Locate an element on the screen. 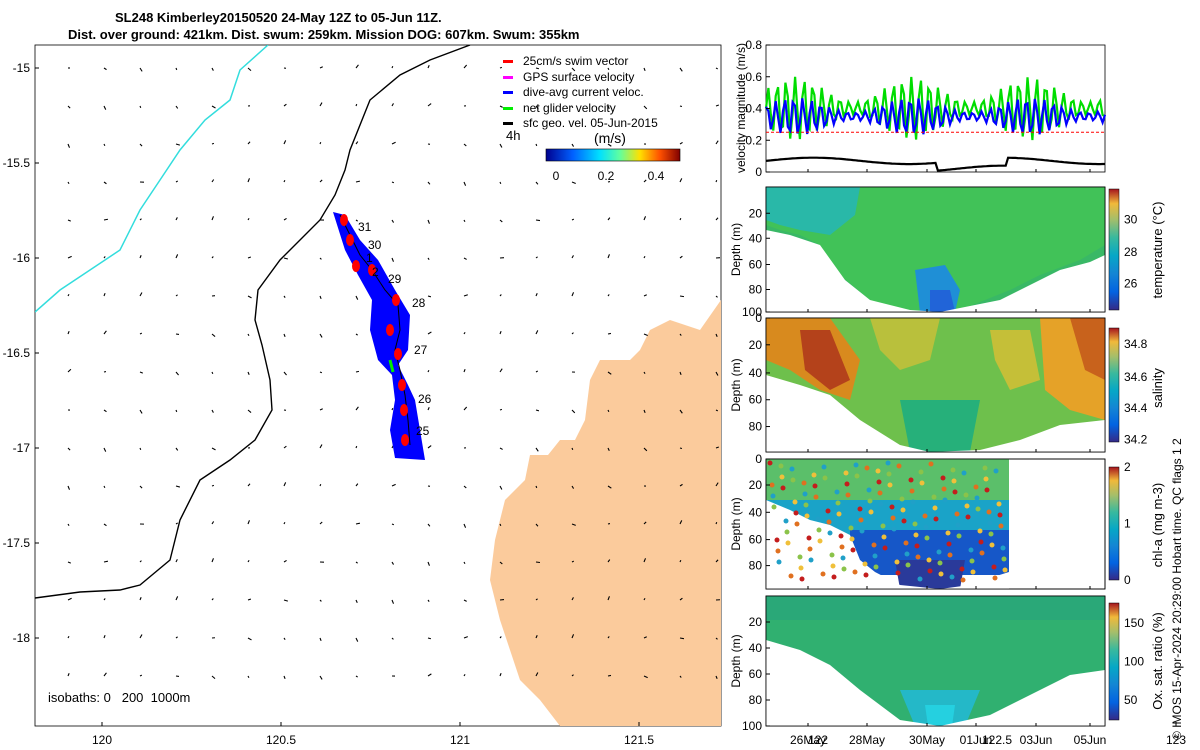 The width and height of the screenshot is (1200, 750). cbar-label: temperature (°C) is located at coordinates (1157, 250).